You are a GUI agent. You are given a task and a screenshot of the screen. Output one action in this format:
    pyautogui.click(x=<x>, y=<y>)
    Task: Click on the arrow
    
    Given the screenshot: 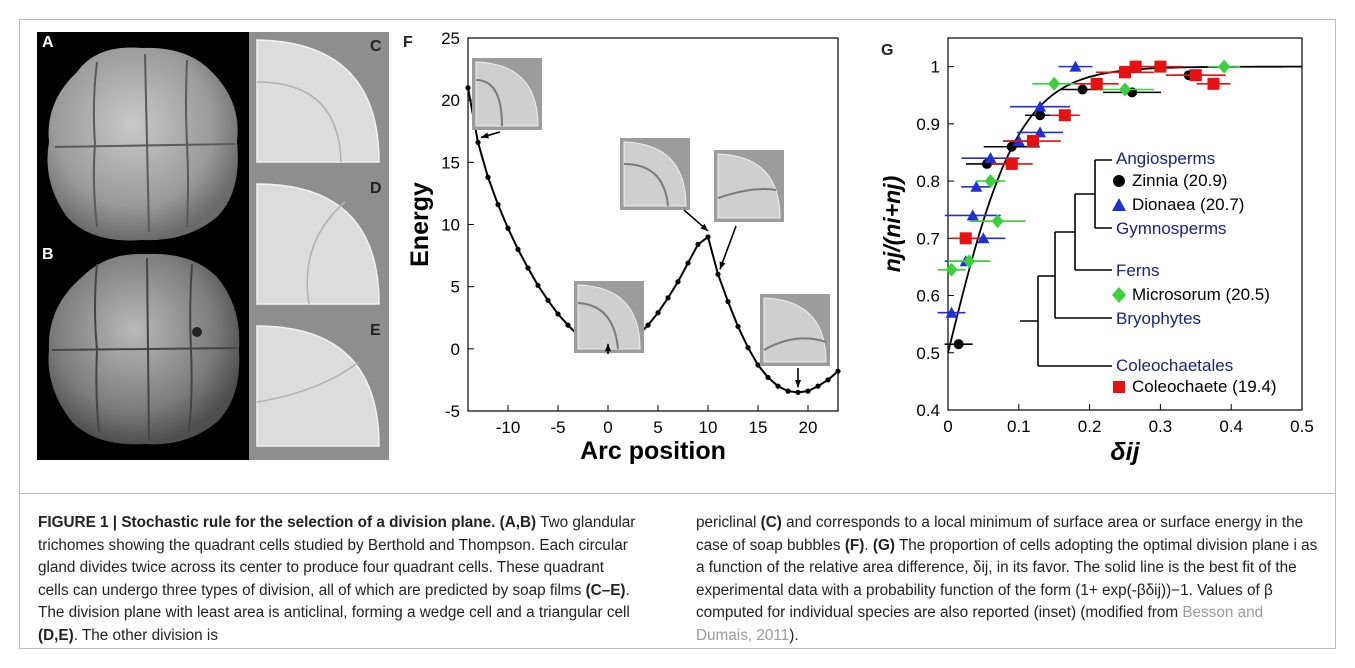 What is the action you would take?
    pyautogui.click(x=728, y=247)
    